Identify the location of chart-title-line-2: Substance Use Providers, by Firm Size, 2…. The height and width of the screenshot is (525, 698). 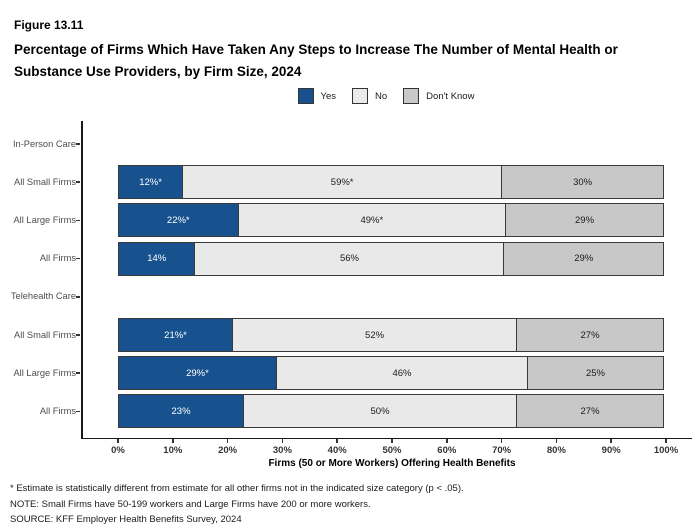
(158, 71).